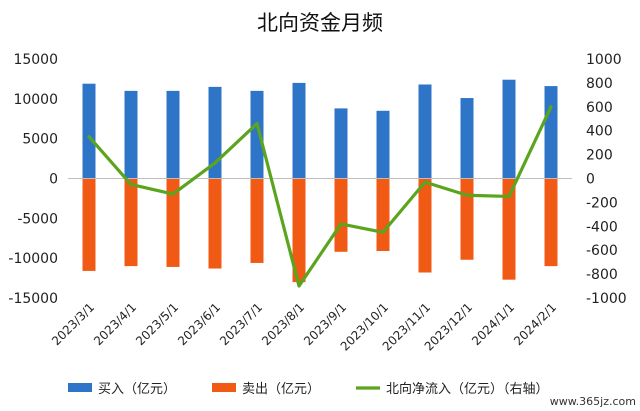 This screenshot has height=411, width=640. I want to click on right-tick-label-5: 0, so click(590, 180).